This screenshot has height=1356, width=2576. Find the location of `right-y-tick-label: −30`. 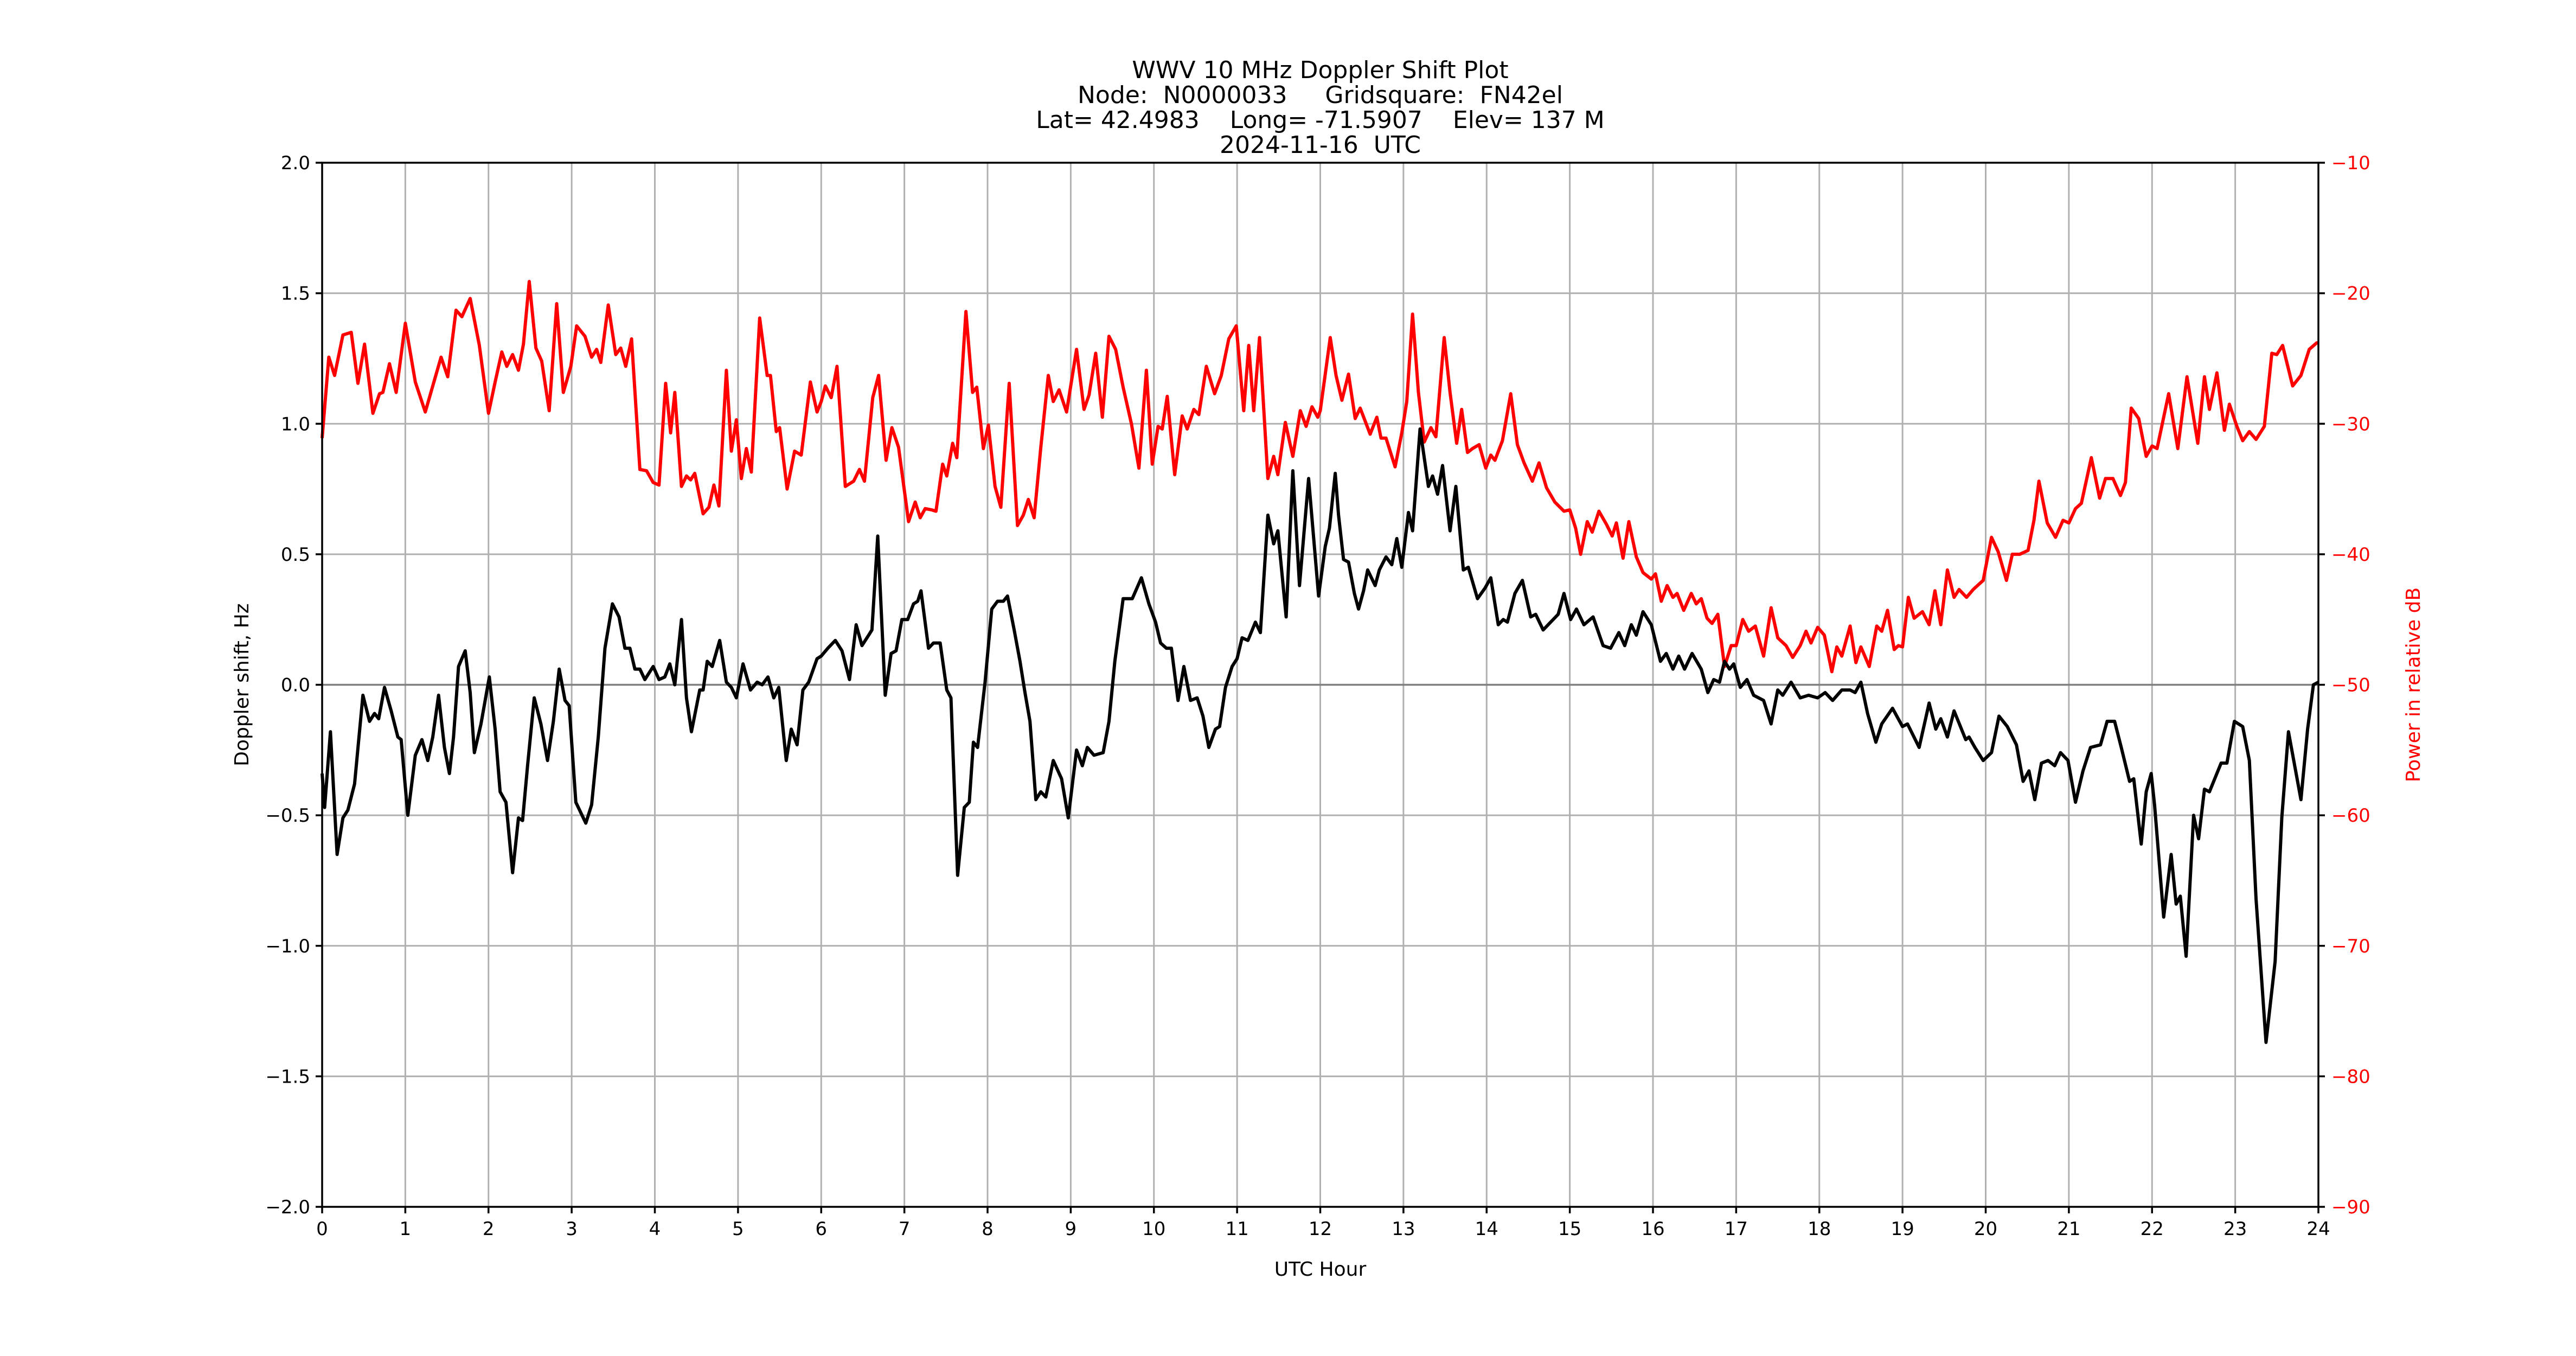

right-y-tick-label: −30 is located at coordinates (2351, 424).